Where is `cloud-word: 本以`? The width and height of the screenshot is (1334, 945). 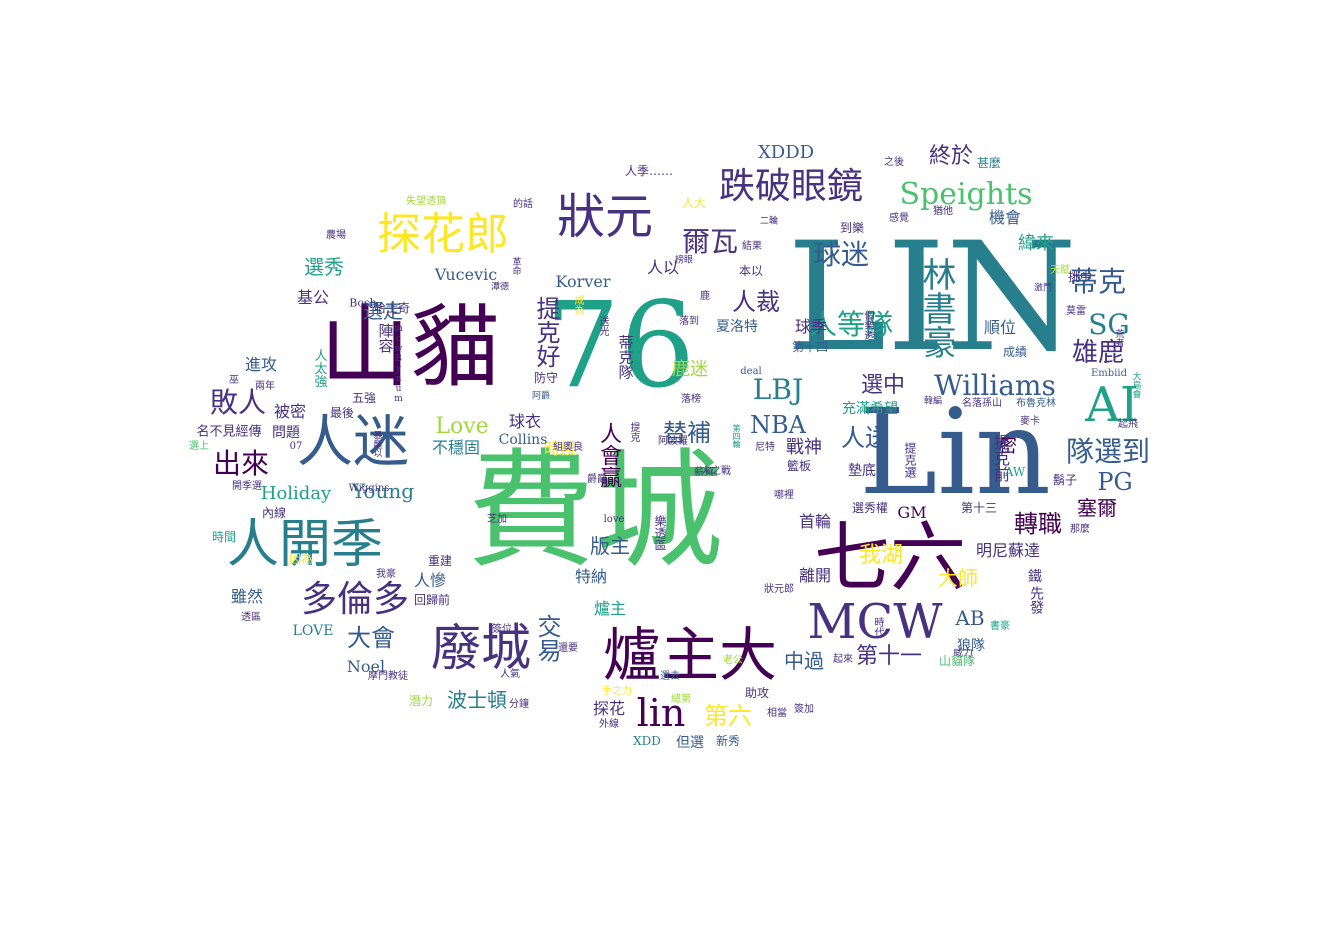 cloud-word: 本以 is located at coordinates (751, 271).